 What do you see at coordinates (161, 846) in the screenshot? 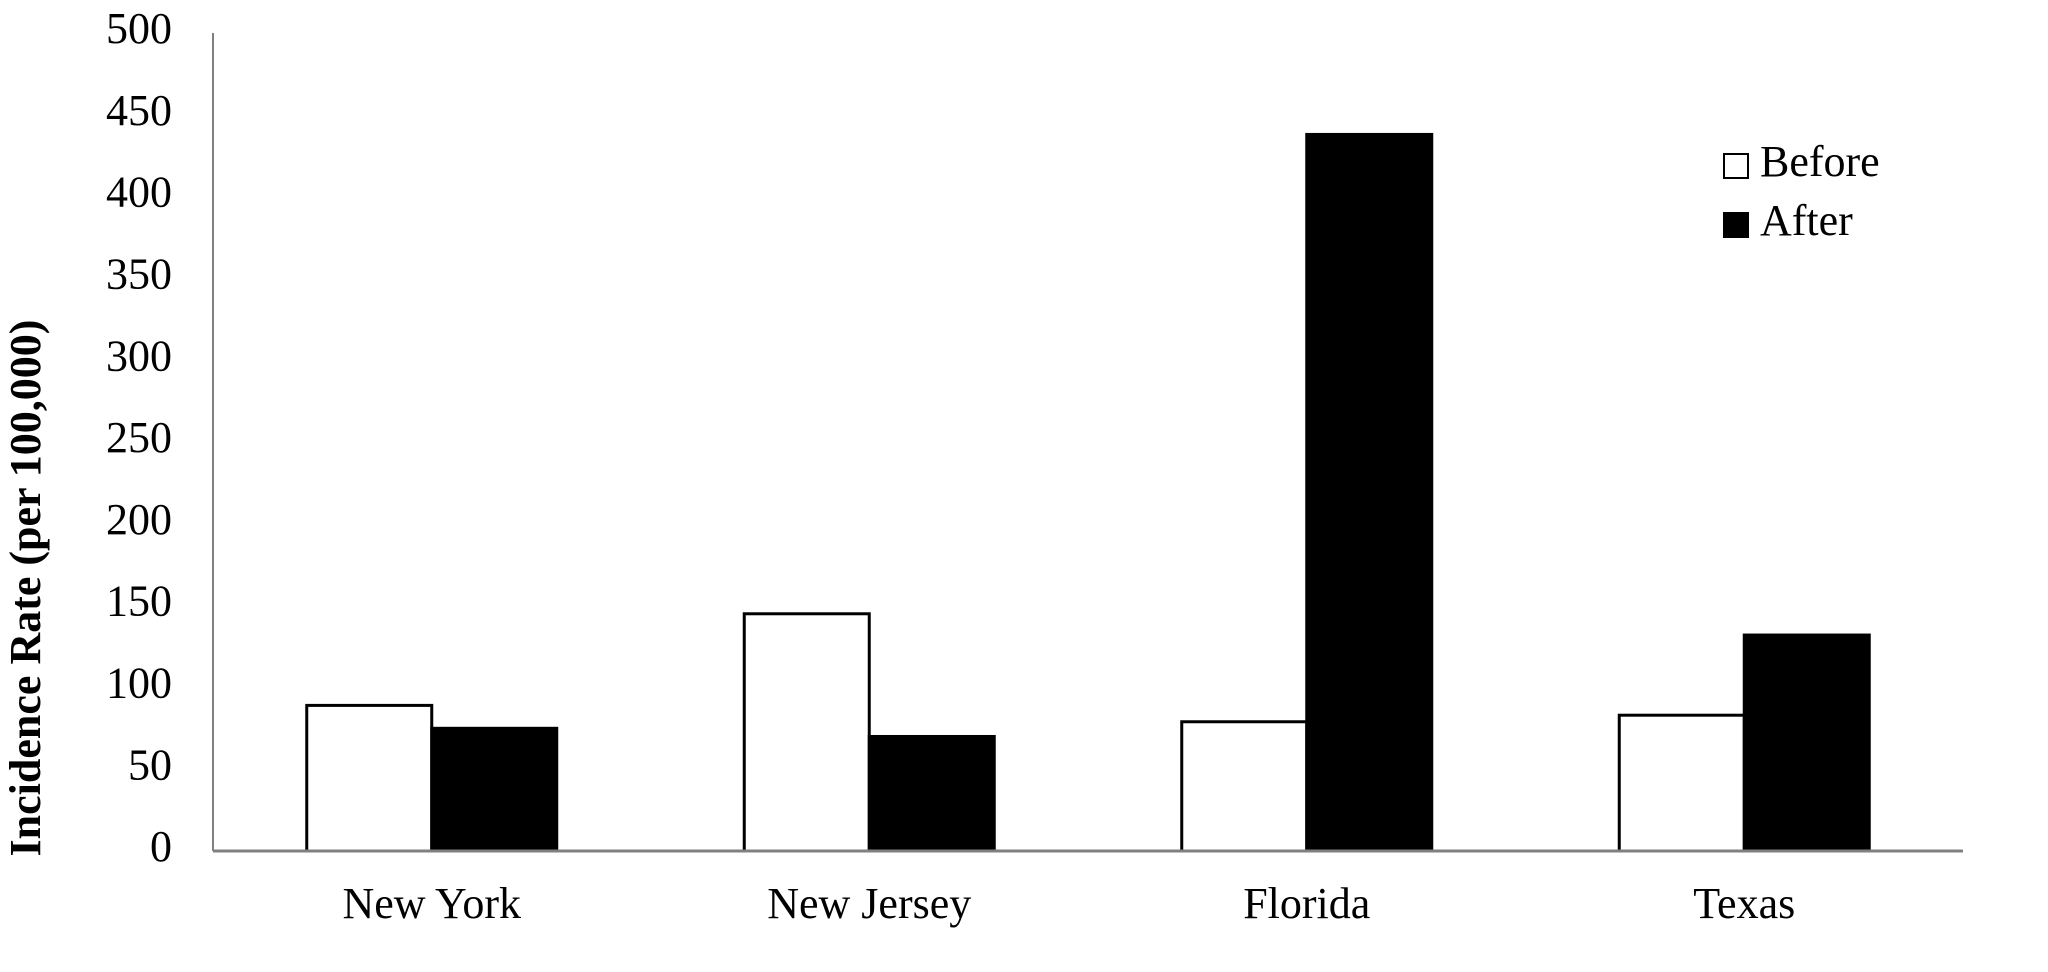
I see `y-tick-label: 0` at bounding box center [161, 846].